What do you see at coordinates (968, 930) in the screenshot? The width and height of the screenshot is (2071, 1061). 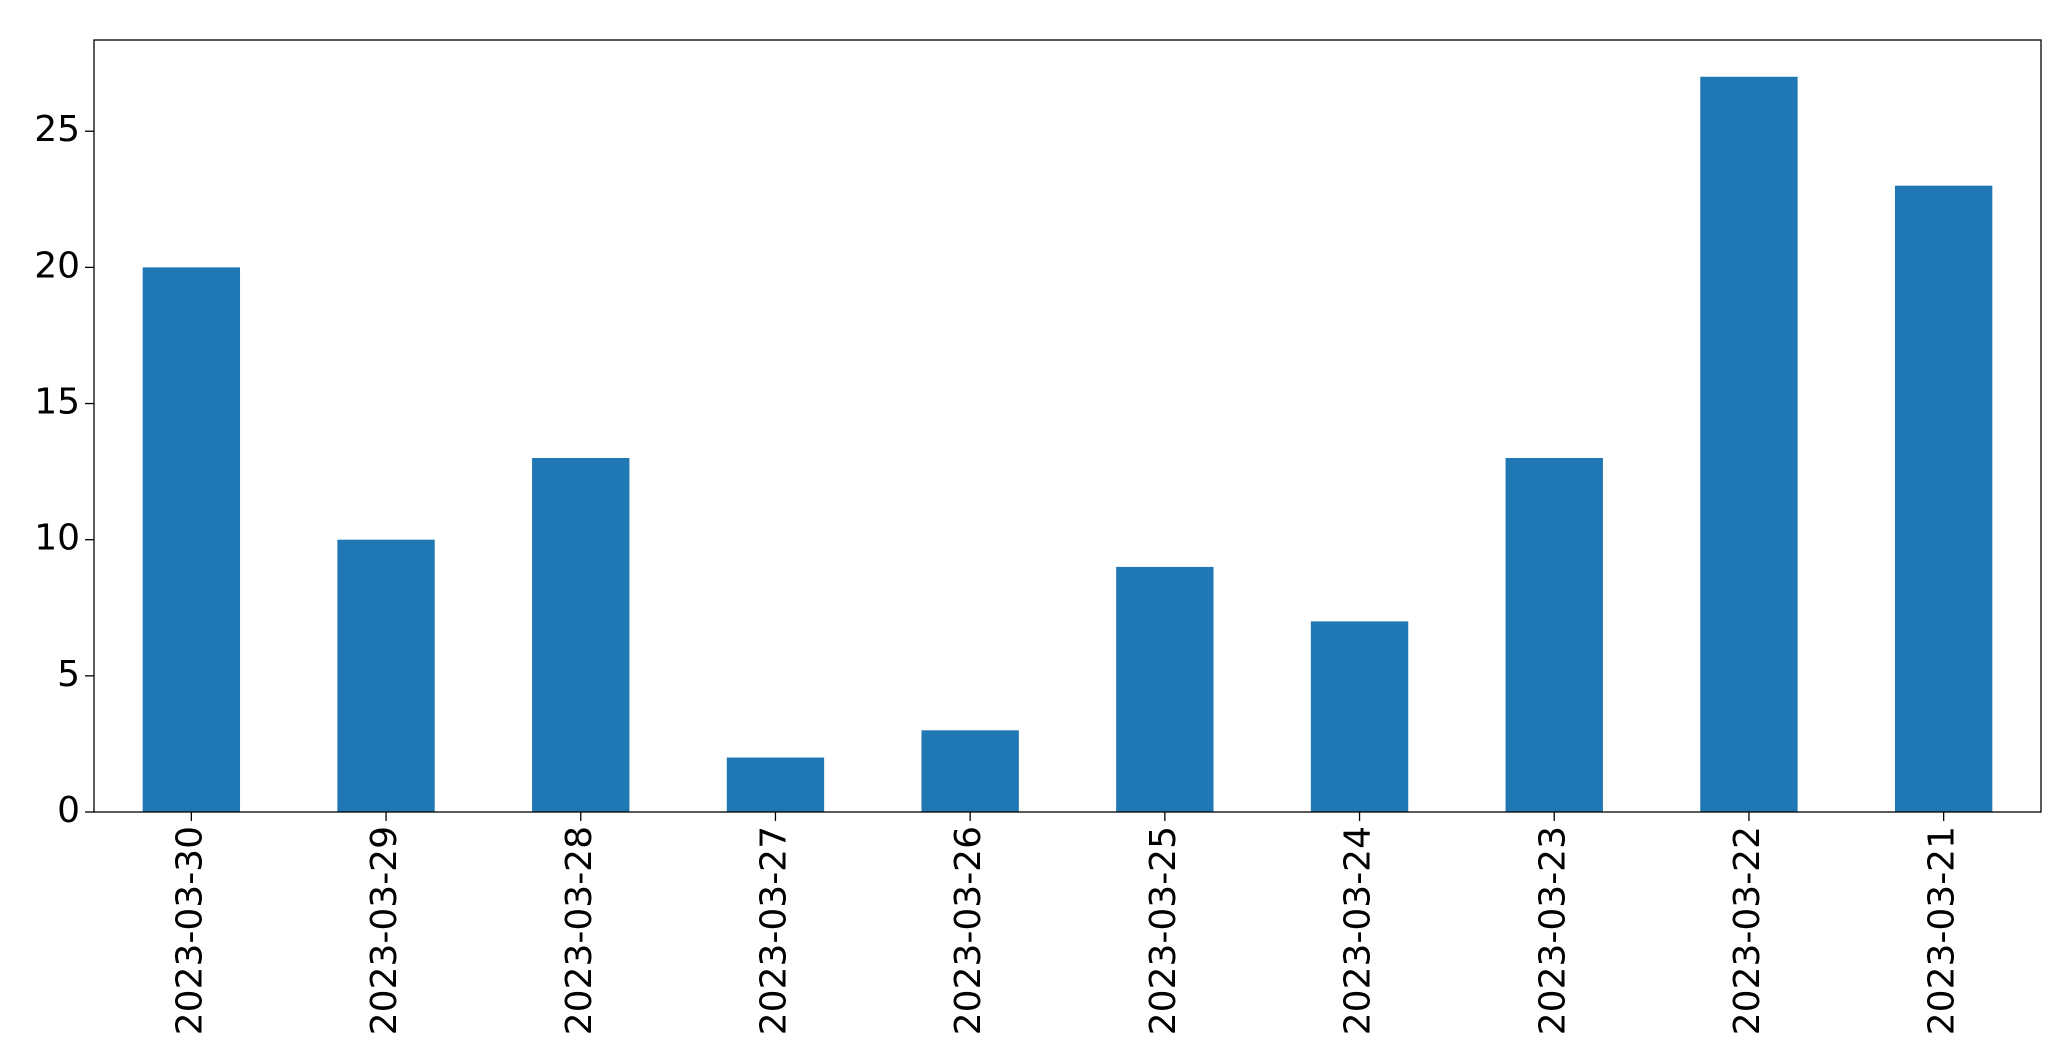 I see `x-tick-label: 2023-03-26` at bounding box center [968, 930].